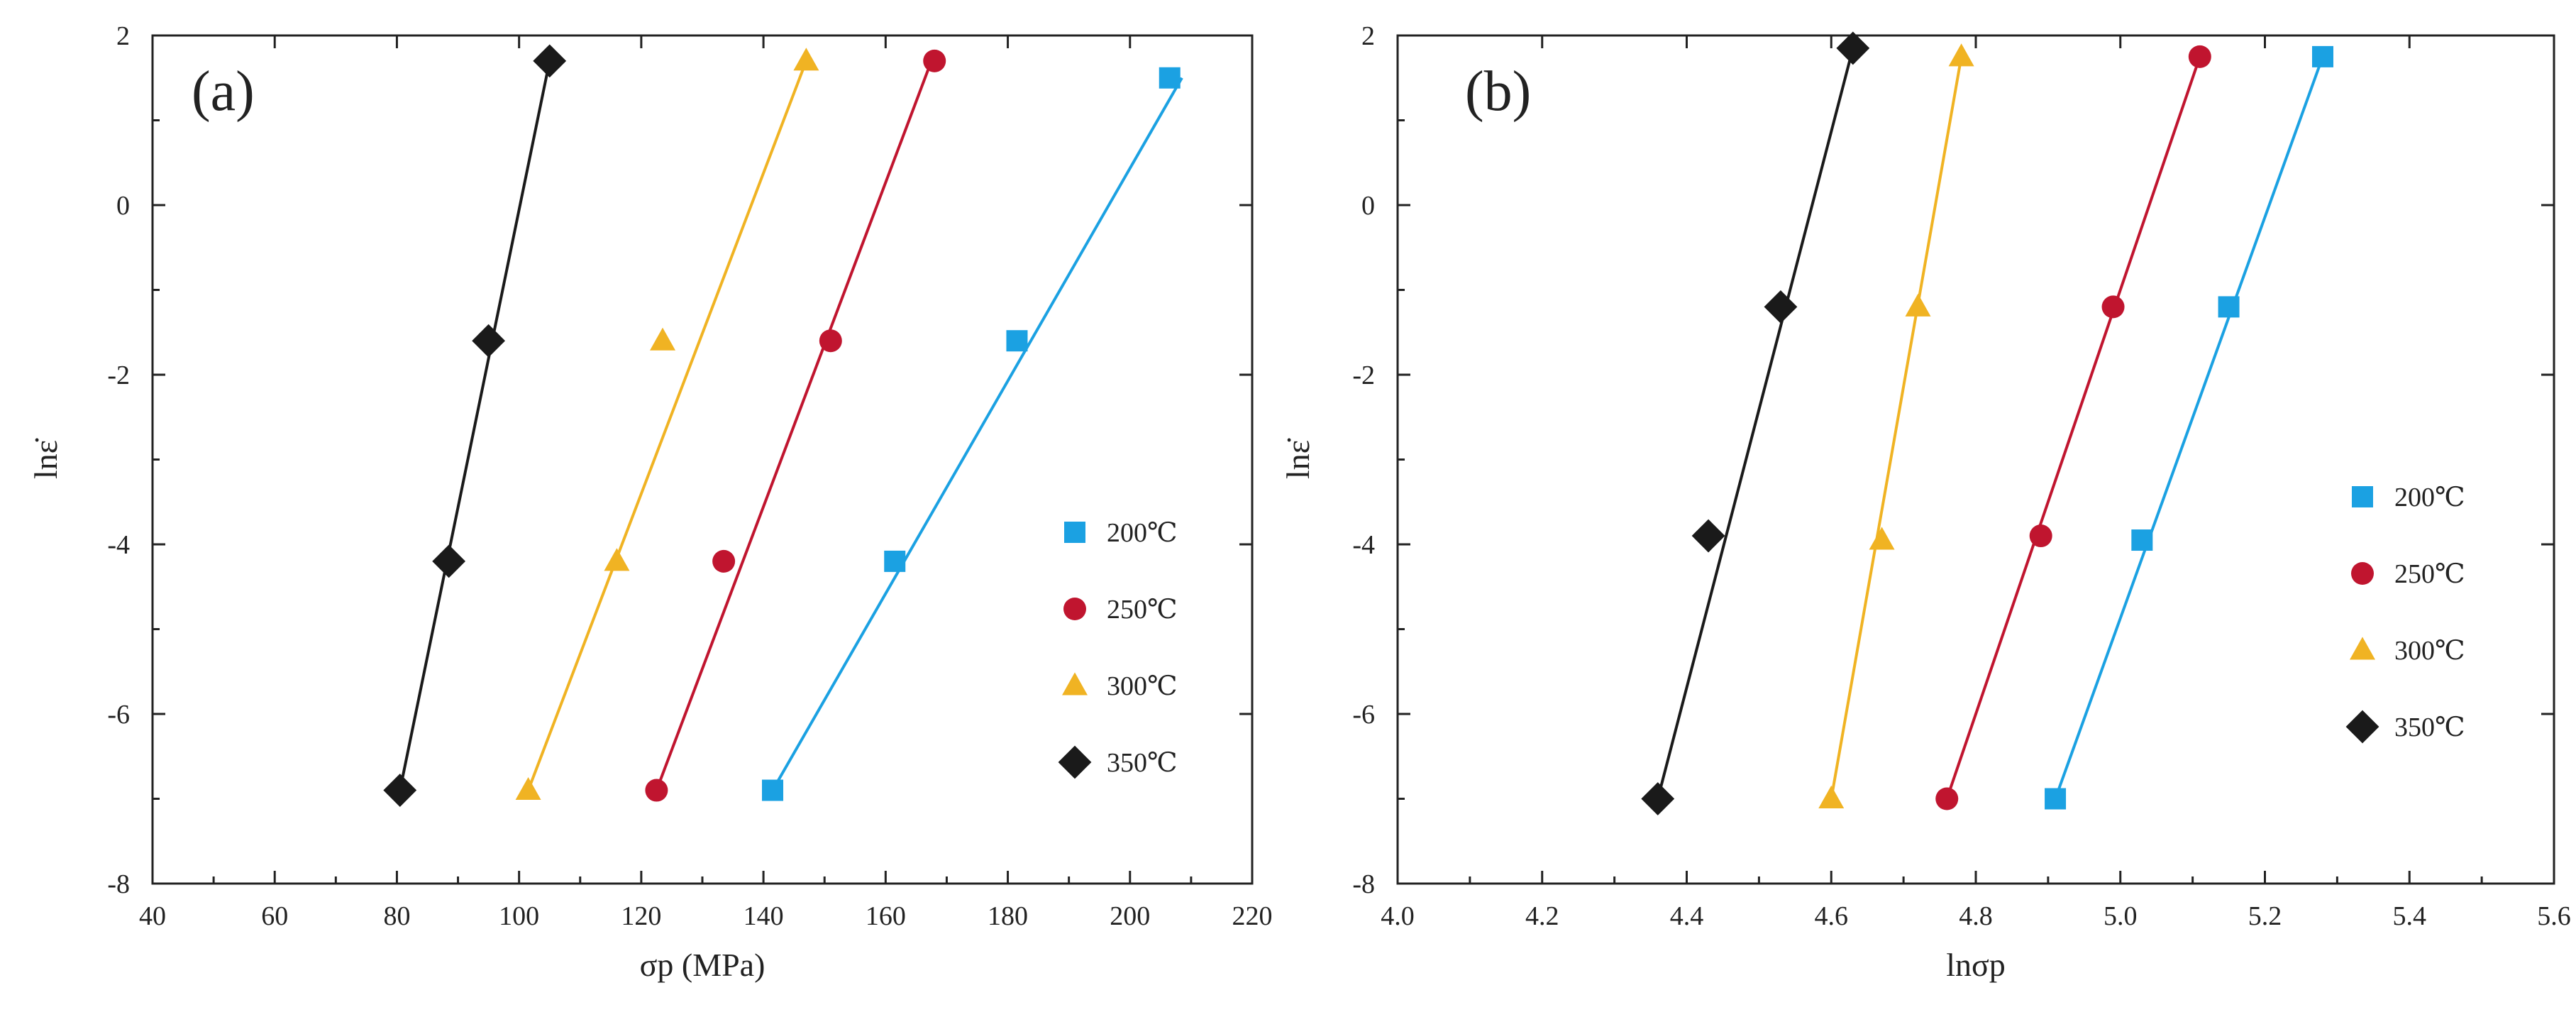 This screenshot has width=2576, height=1017. I want to click on x-tick-label: 220, so click(1252, 916).